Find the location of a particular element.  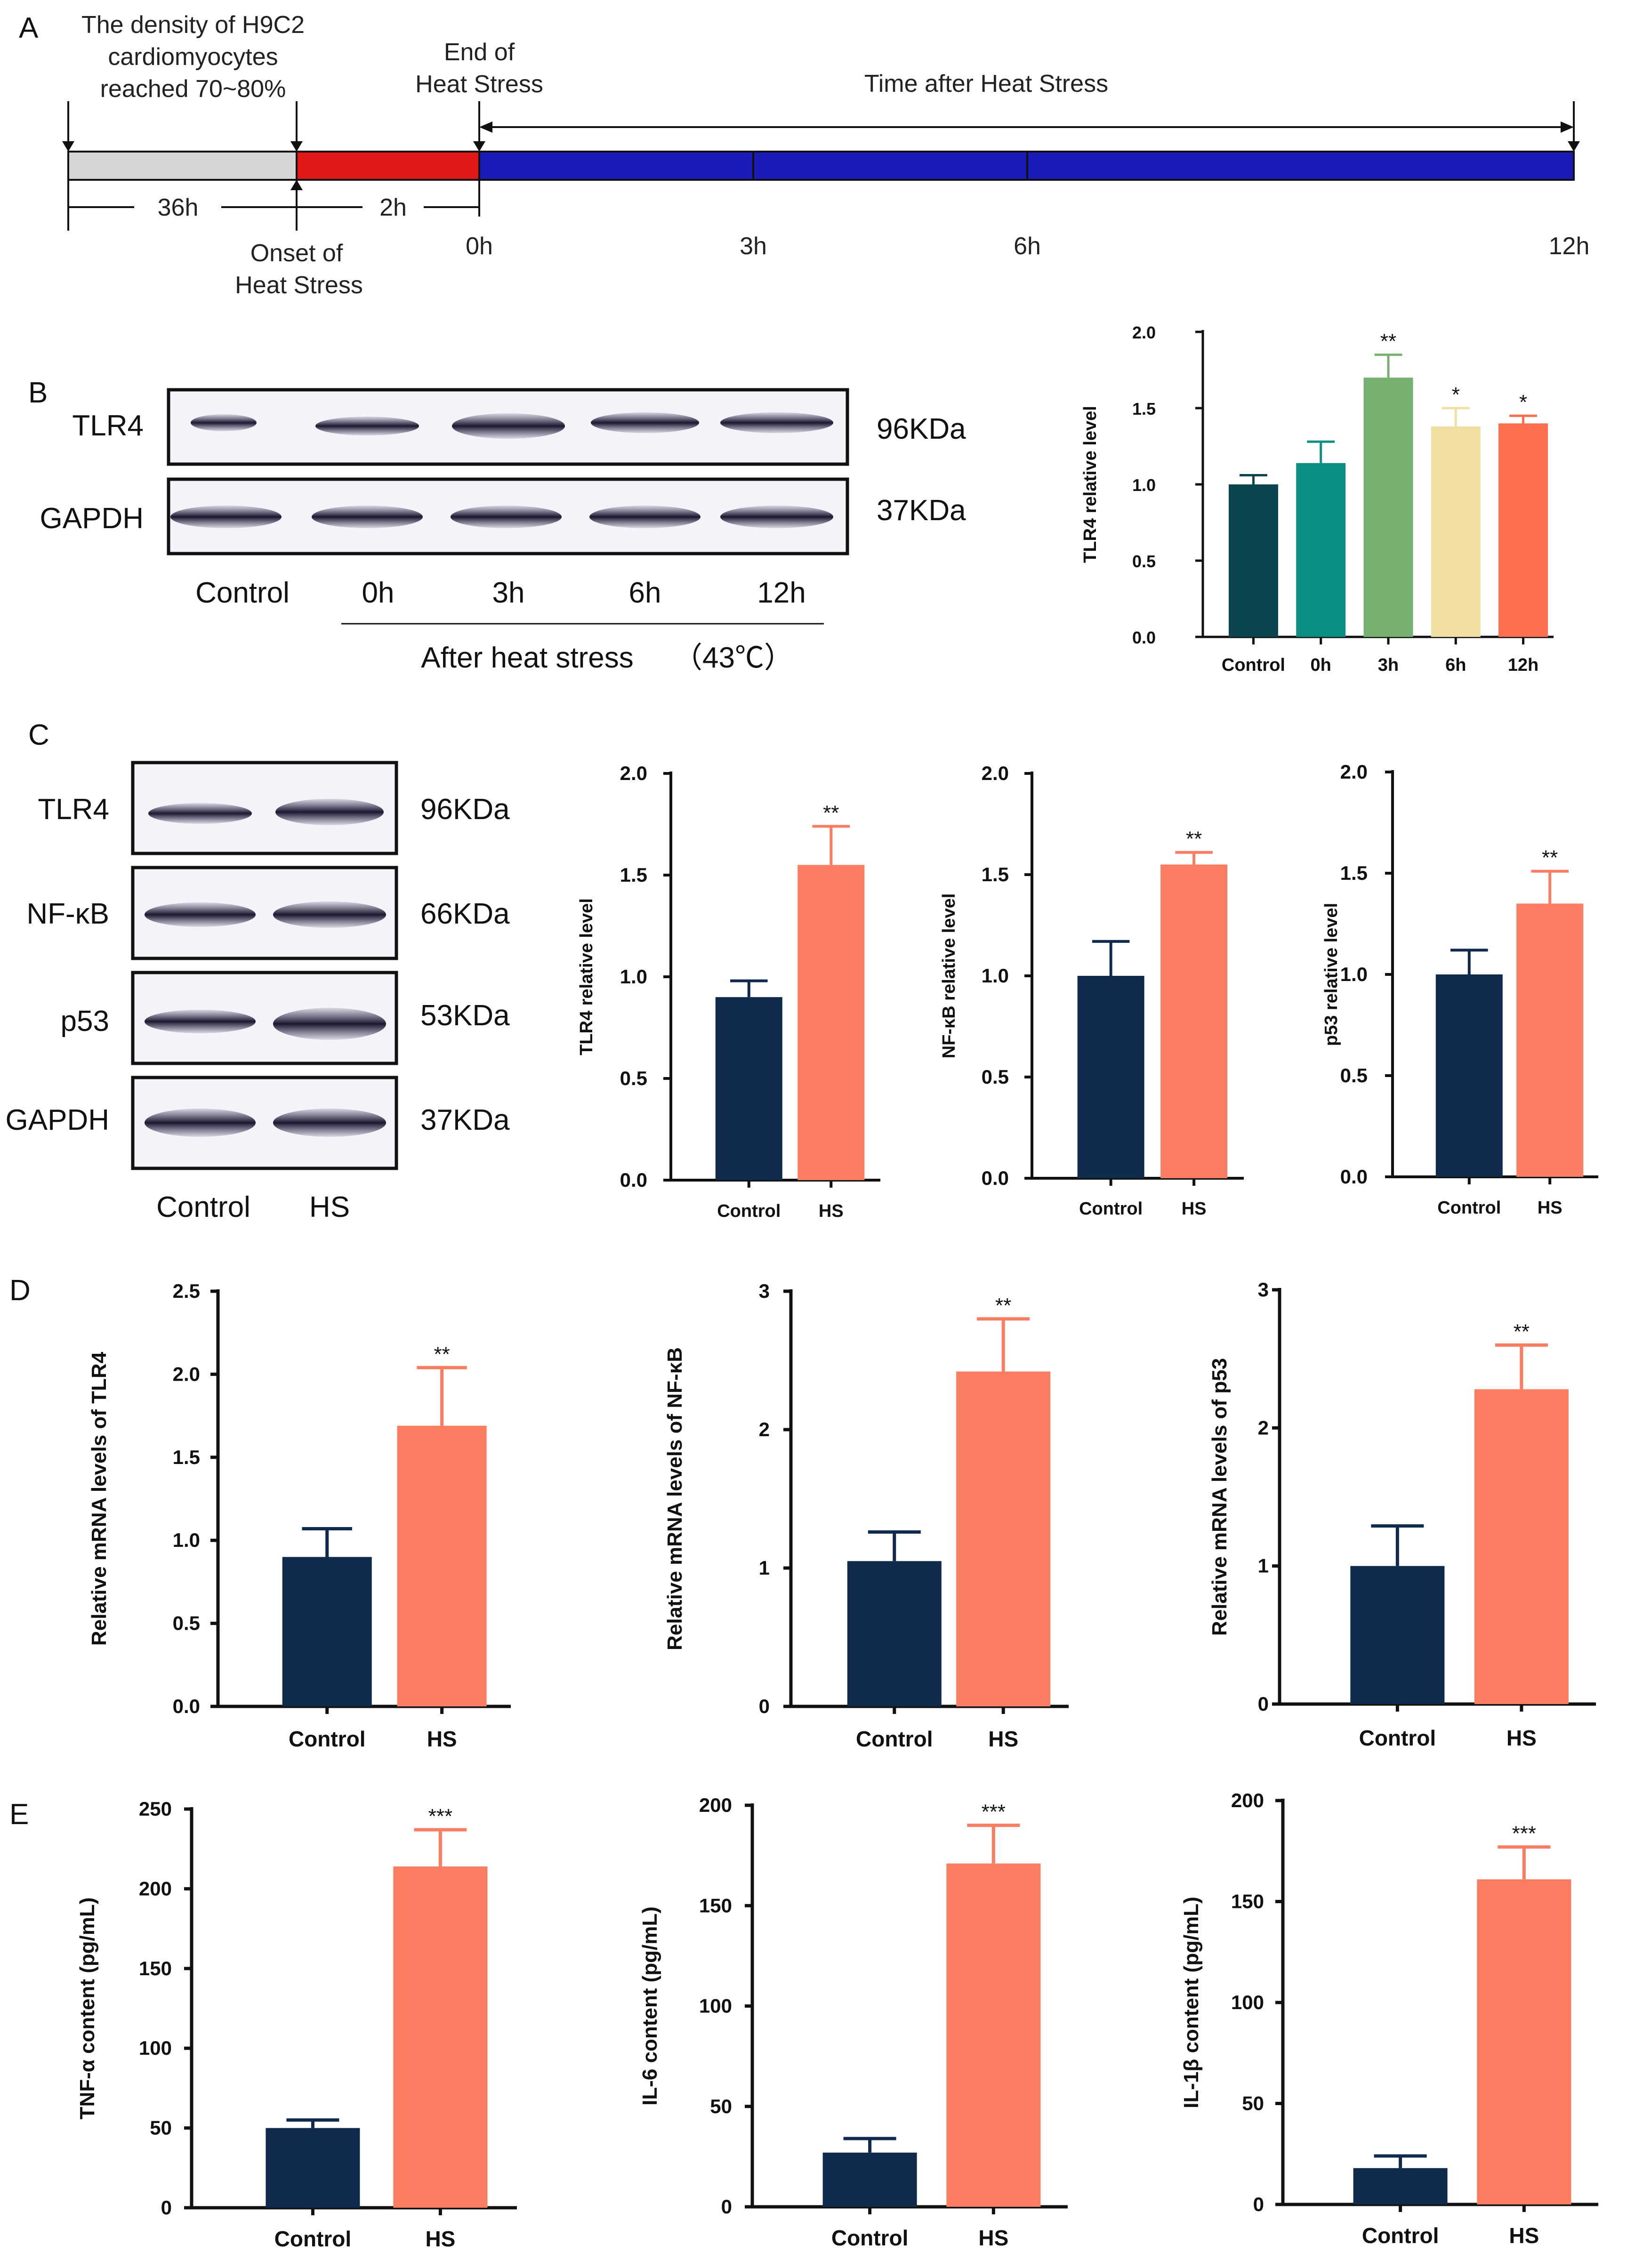

chart-e2-significance-1: *** is located at coordinates (994, 1812).